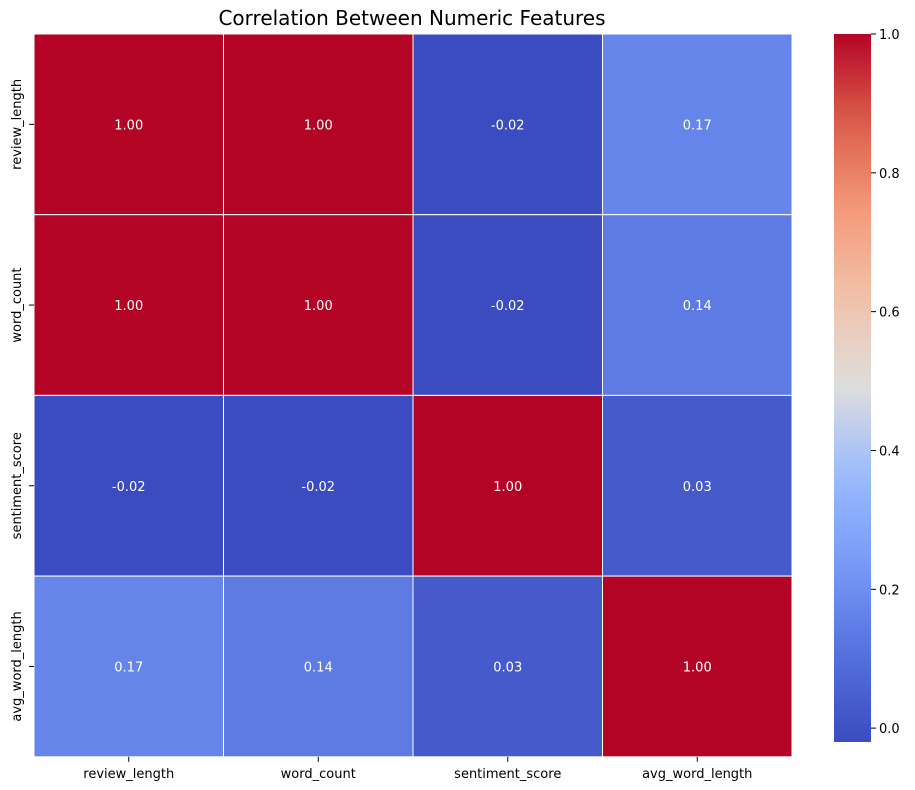 This screenshot has width=915, height=790. Describe the element at coordinates (17, 666) in the screenshot. I see `y-tick-label: avg_word_length` at that location.